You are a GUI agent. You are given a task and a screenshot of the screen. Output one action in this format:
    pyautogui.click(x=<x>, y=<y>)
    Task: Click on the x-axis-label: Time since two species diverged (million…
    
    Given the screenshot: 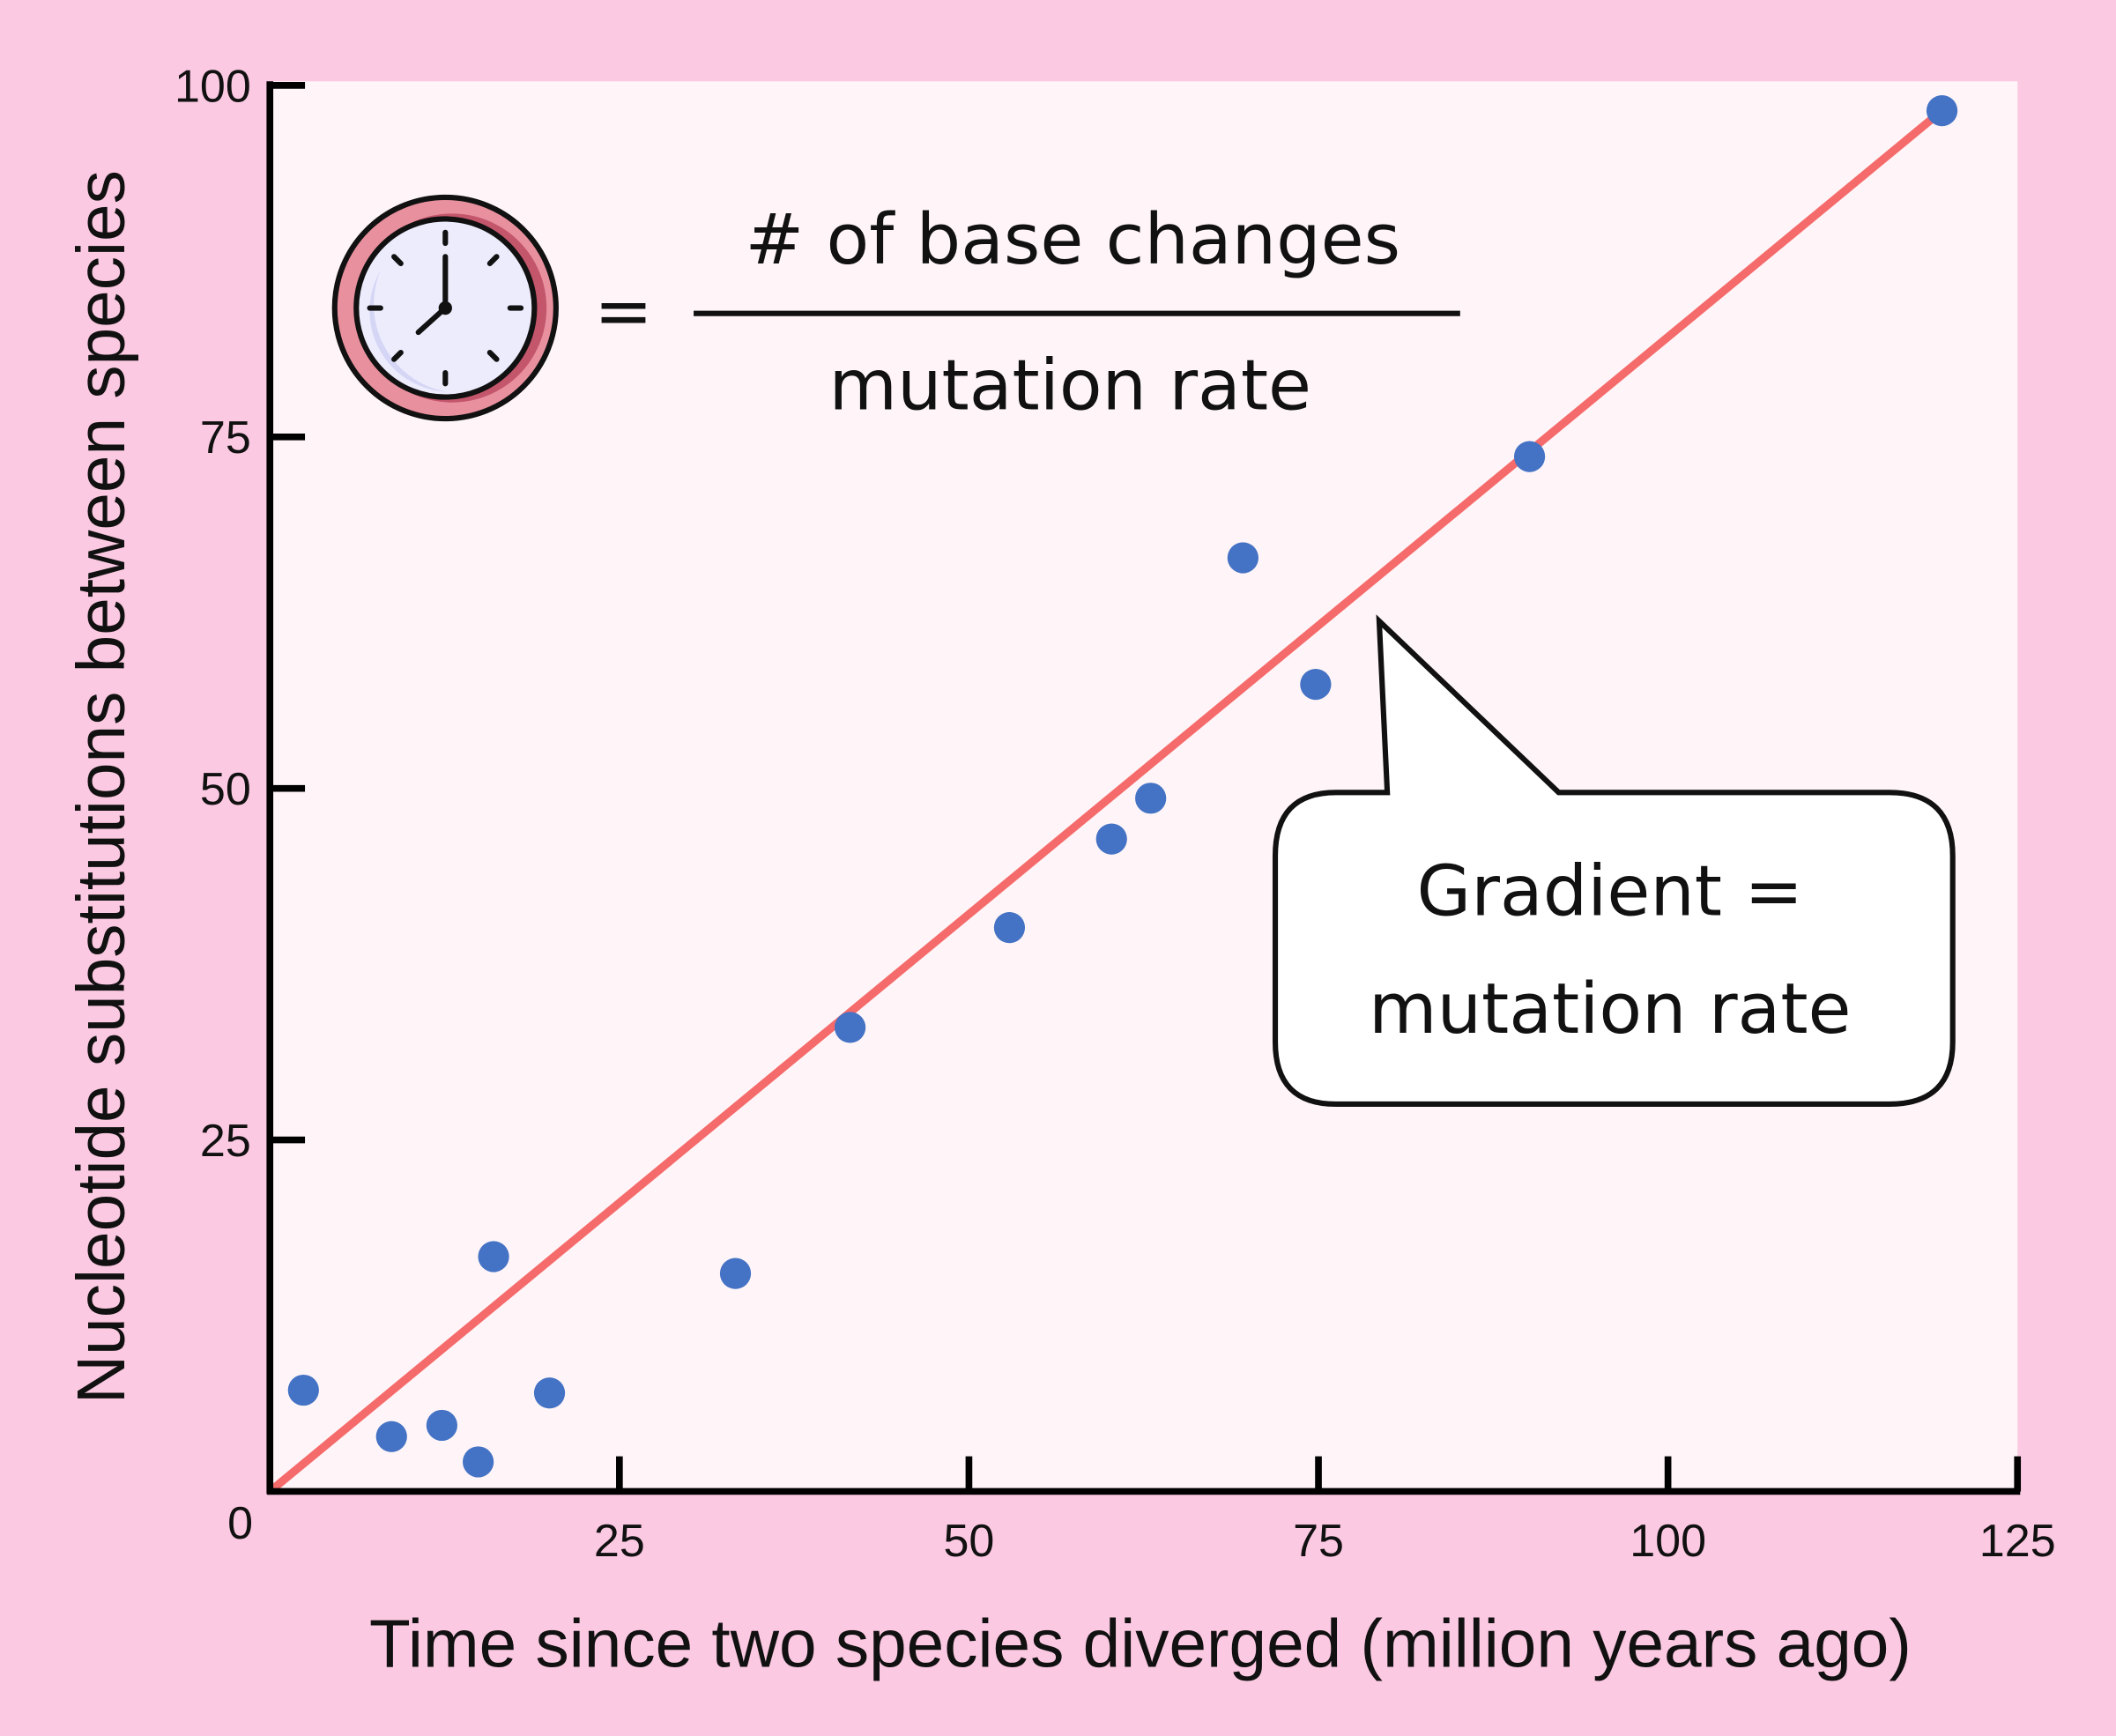 What is the action you would take?
    pyautogui.click(x=1140, y=1644)
    